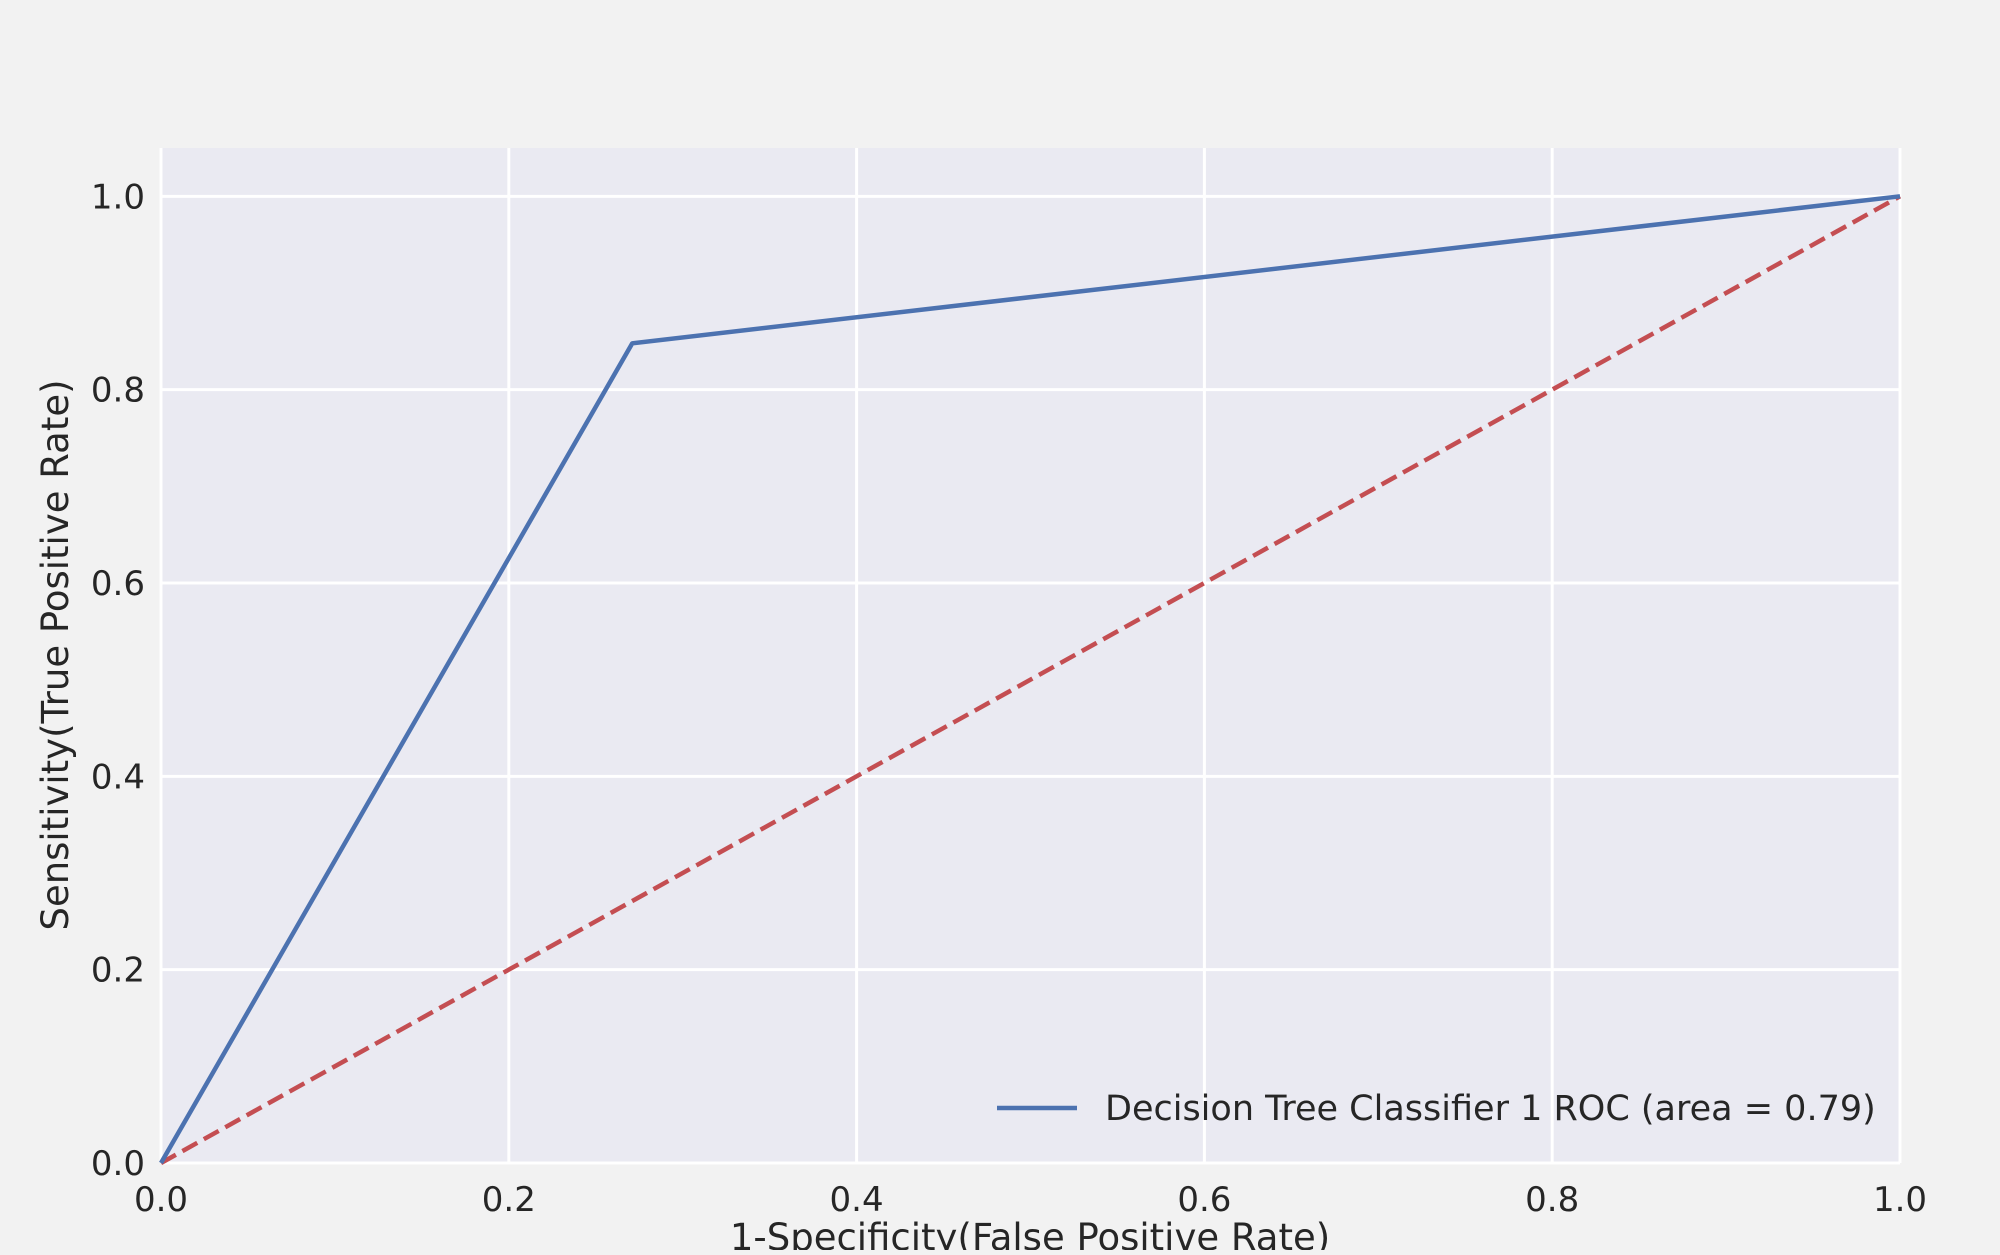 This screenshot has height=1255, width=2000. What do you see at coordinates (161, 1200) in the screenshot?
I see `x-tick-label: 0.0` at bounding box center [161, 1200].